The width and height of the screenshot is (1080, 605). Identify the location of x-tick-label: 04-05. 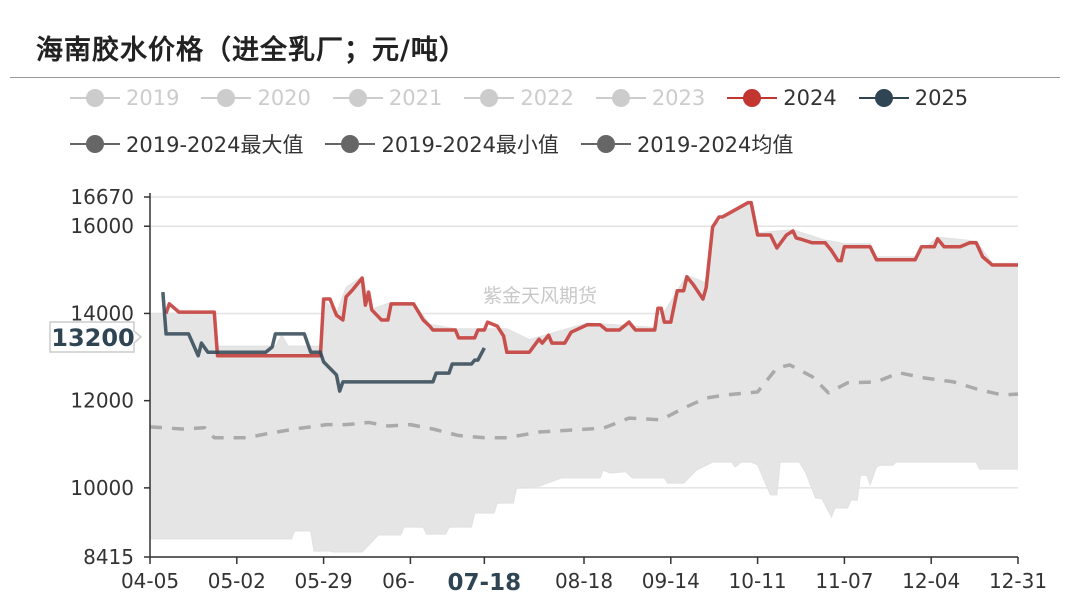
(150, 581).